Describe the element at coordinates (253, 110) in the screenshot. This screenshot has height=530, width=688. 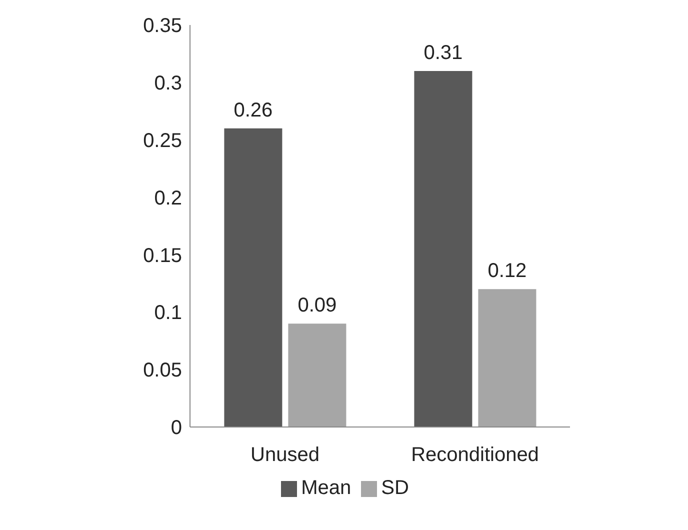
I see `data-label: 0.26` at that location.